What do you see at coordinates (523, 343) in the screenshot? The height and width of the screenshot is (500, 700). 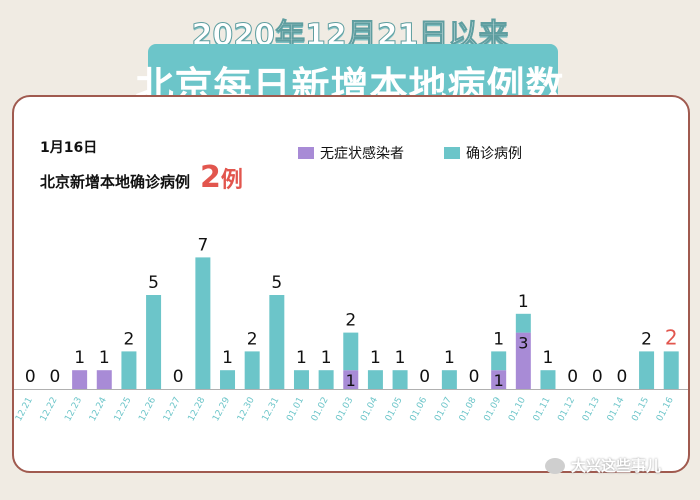 I see `label-asymptomatic-01.10: 3` at bounding box center [523, 343].